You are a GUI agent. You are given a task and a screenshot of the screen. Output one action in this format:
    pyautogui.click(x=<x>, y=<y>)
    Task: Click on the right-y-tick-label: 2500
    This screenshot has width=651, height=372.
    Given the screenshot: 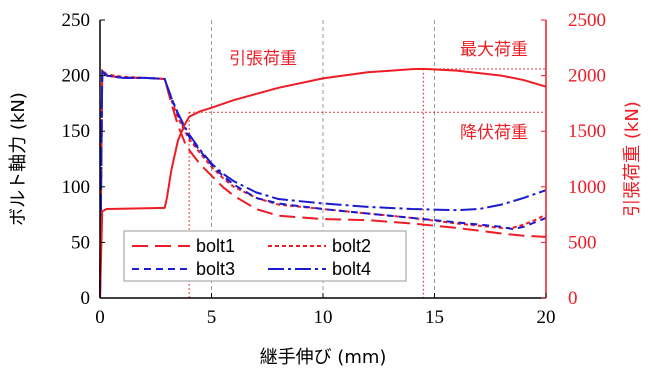 What is the action you would take?
    pyautogui.click(x=587, y=20)
    